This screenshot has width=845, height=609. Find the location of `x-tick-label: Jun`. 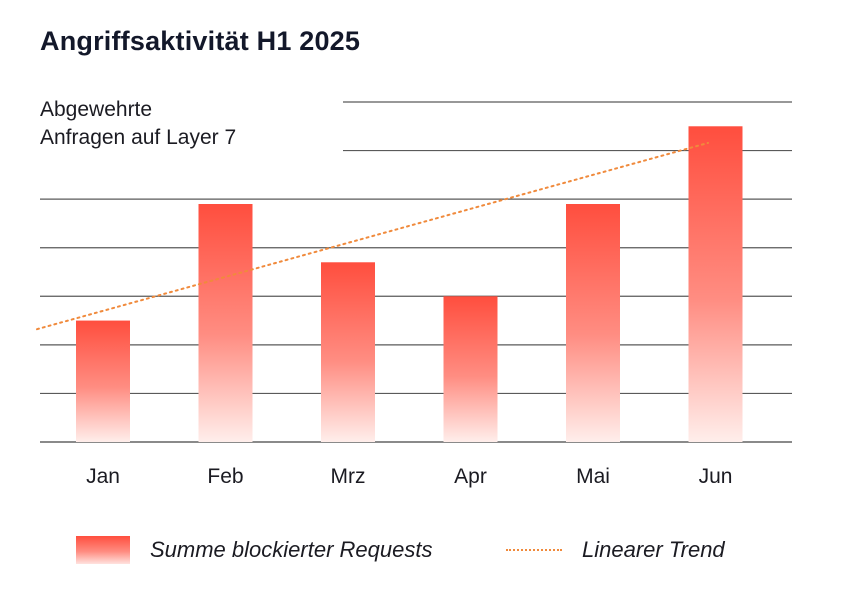

x-tick-label: Jun is located at coordinates (716, 476).